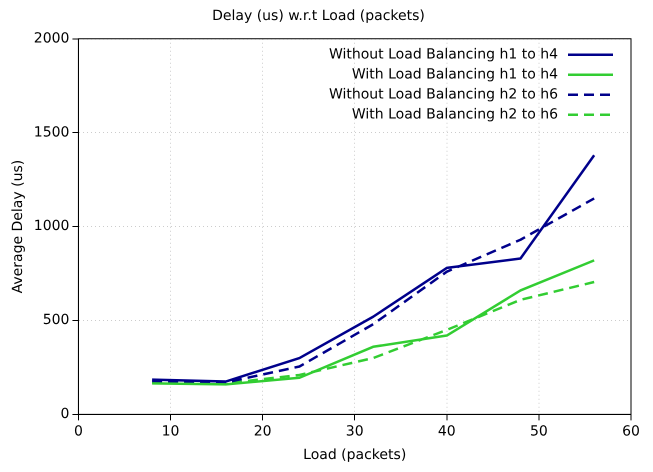 This screenshot has height=472, width=653. Describe the element at coordinates (171, 431) in the screenshot. I see `x-tick-label: 10` at that location.